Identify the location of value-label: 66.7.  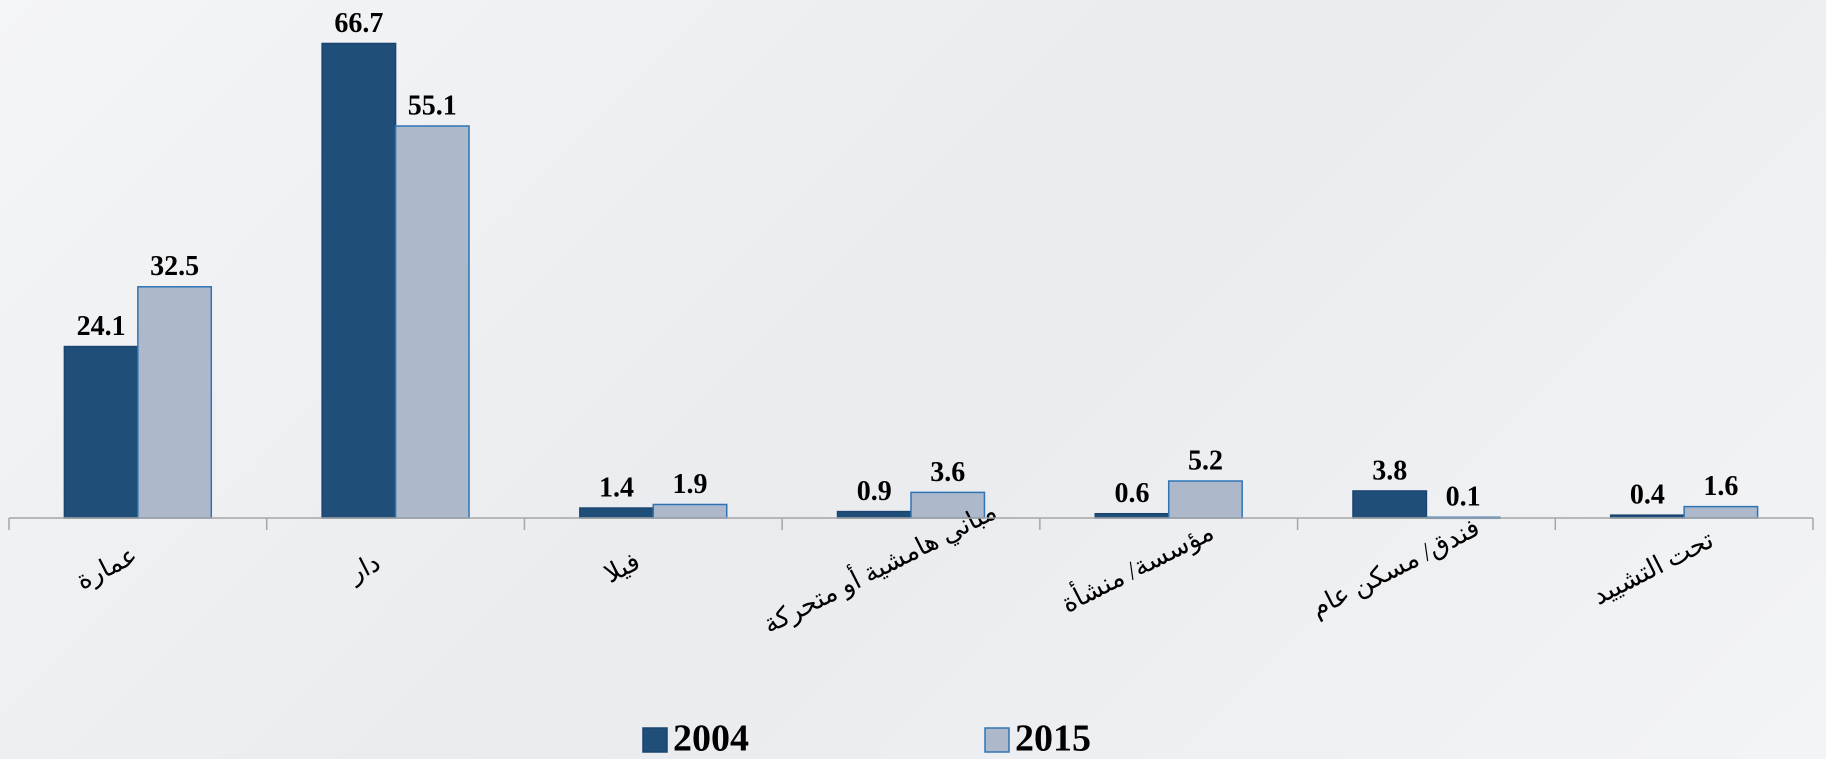
(358, 23).